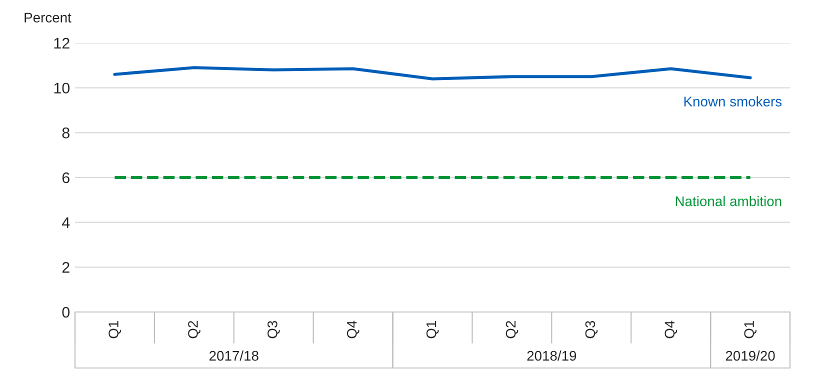  Describe the element at coordinates (62, 88) in the screenshot. I see `y-tick-label: 10` at that location.